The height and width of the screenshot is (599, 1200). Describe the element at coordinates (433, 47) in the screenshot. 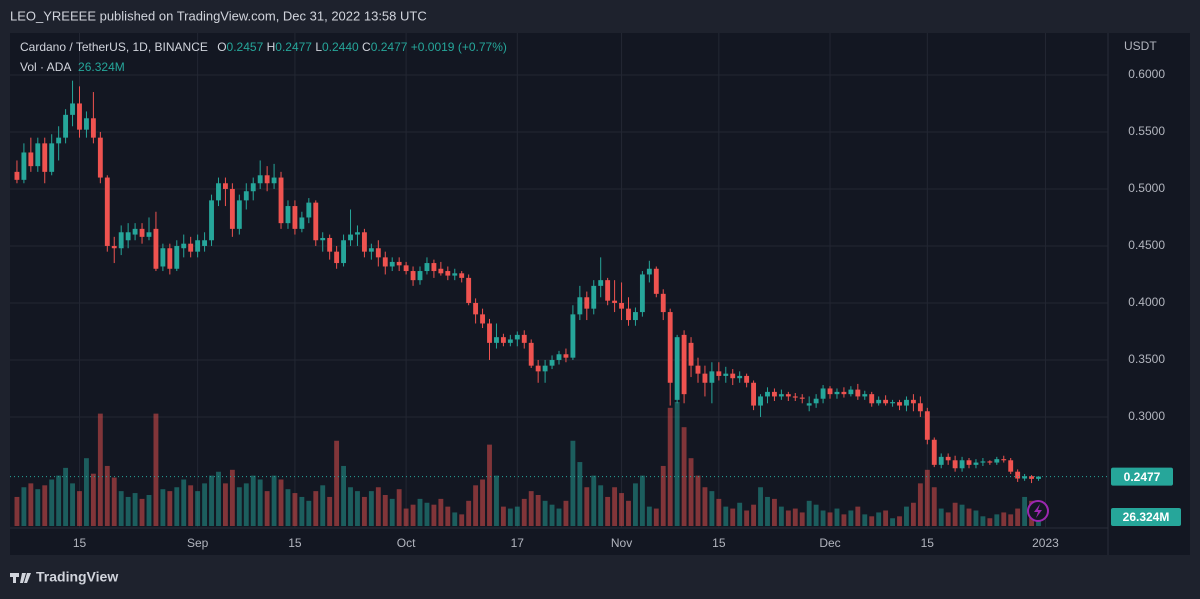

I see `change: +0.0019` at that location.